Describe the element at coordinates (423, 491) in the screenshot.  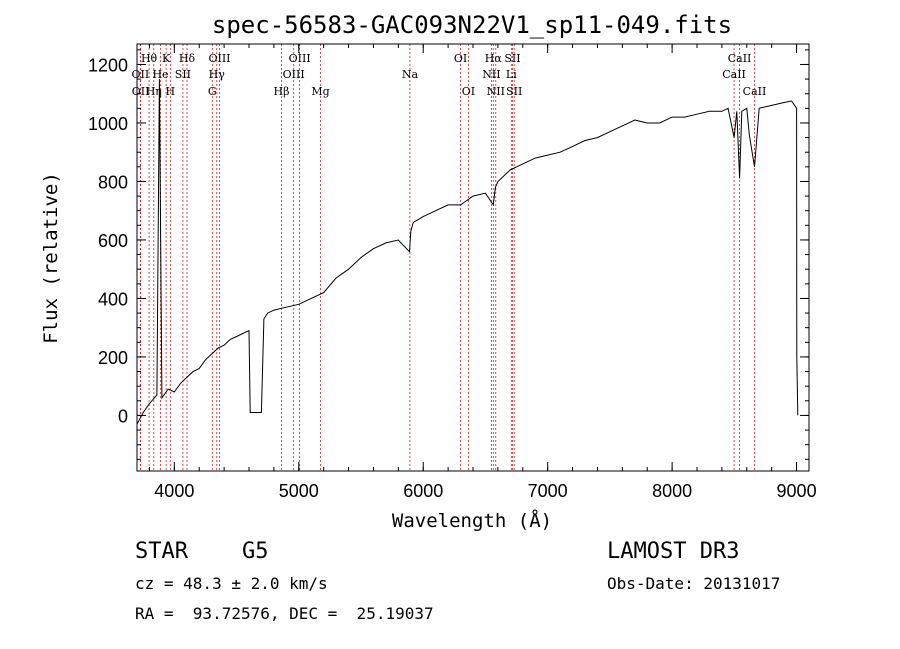
I see `x-tick-label: 6000` at that location.